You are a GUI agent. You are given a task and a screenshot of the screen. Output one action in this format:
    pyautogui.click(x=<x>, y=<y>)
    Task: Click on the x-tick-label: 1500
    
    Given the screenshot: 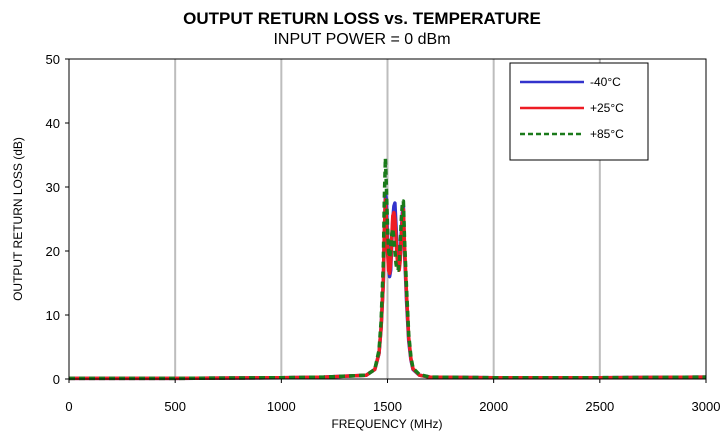 What is the action you would take?
    pyautogui.click(x=387, y=406)
    